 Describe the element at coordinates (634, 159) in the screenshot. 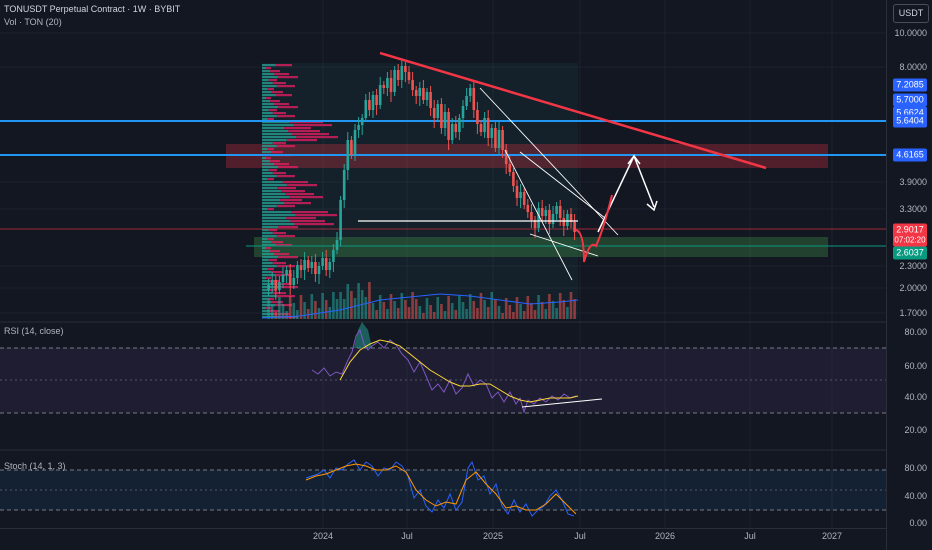

I see `projection-arrowhead-up` at that location.